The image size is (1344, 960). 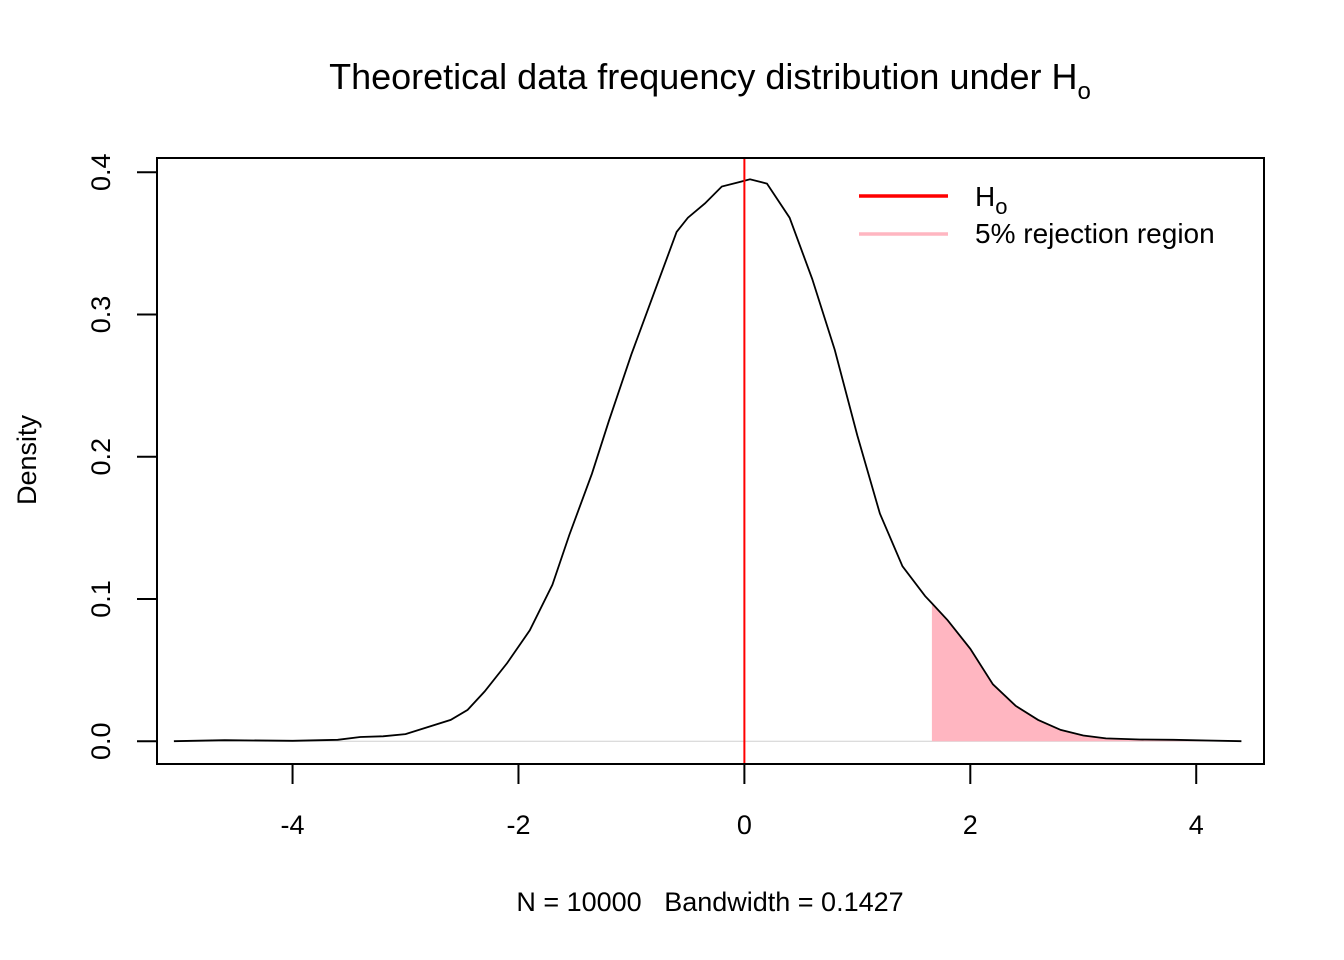 What do you see at coordinates (1086, 672) in the screenshot?
I see `rejection-region-fill` at bounding box center [1086, 672].